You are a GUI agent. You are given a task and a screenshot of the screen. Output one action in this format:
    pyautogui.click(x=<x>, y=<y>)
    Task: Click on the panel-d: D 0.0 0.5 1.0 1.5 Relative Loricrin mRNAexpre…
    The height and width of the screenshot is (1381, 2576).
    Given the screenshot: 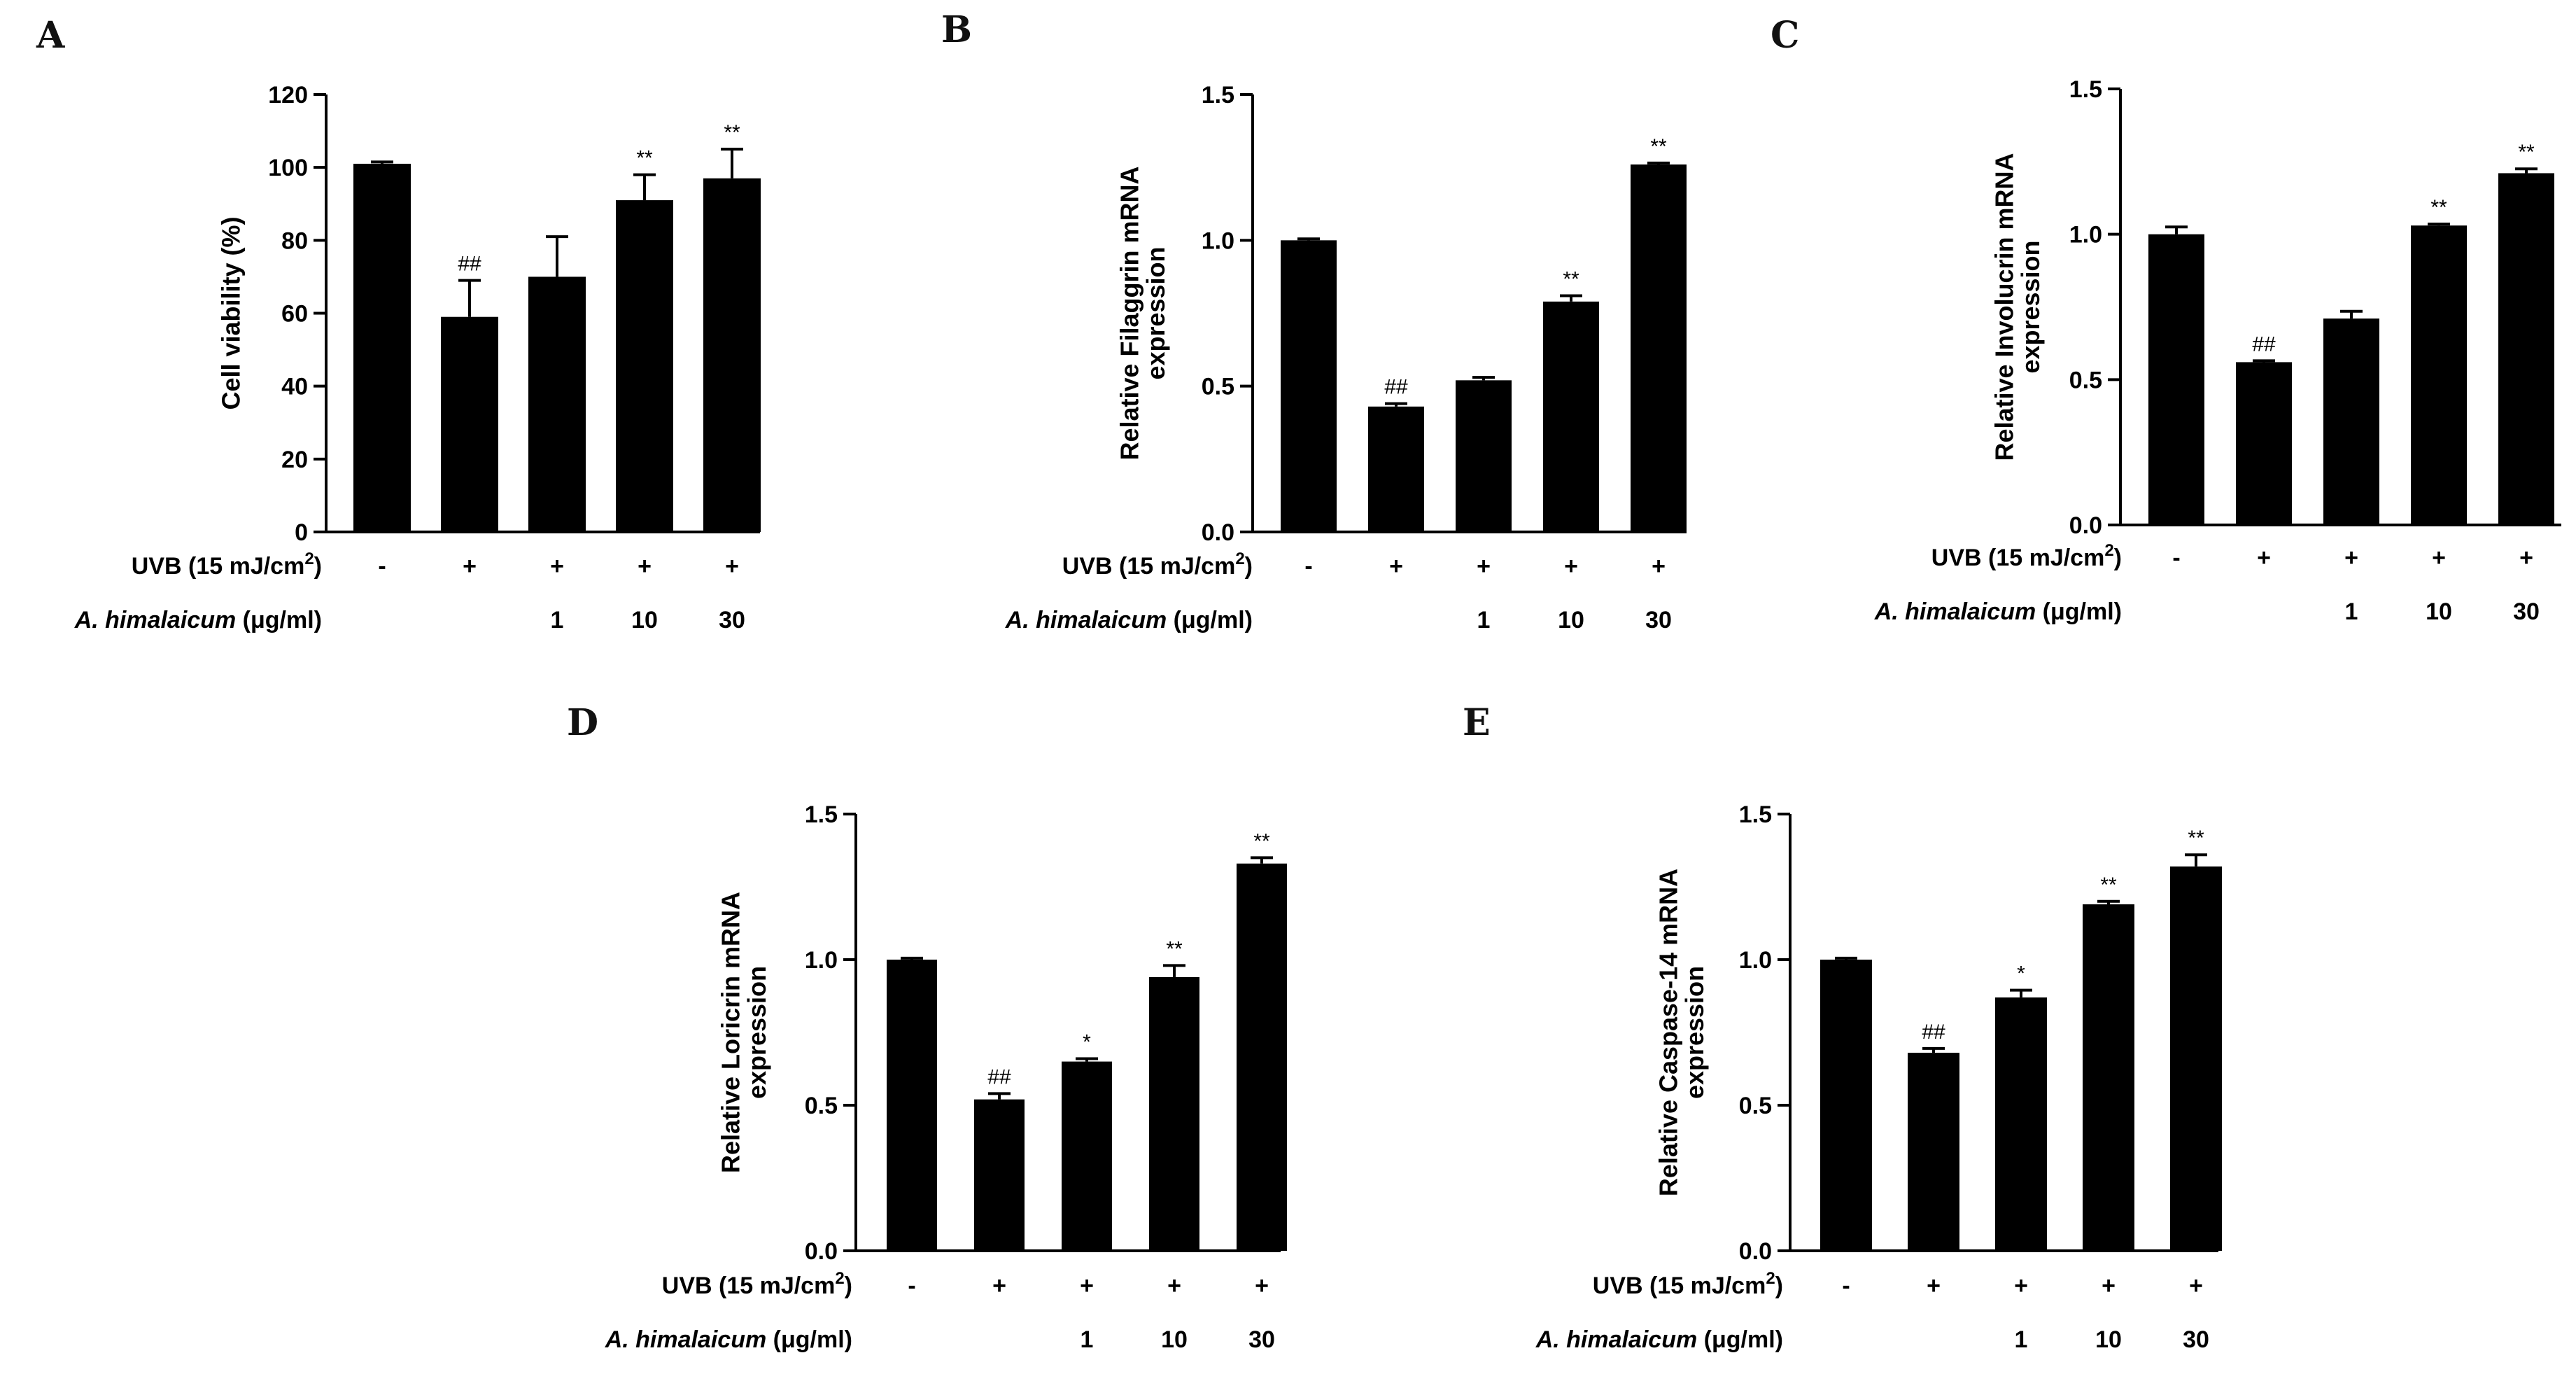 What is the action you would take?
    pyautogui.click(x=927, y=1027)
    